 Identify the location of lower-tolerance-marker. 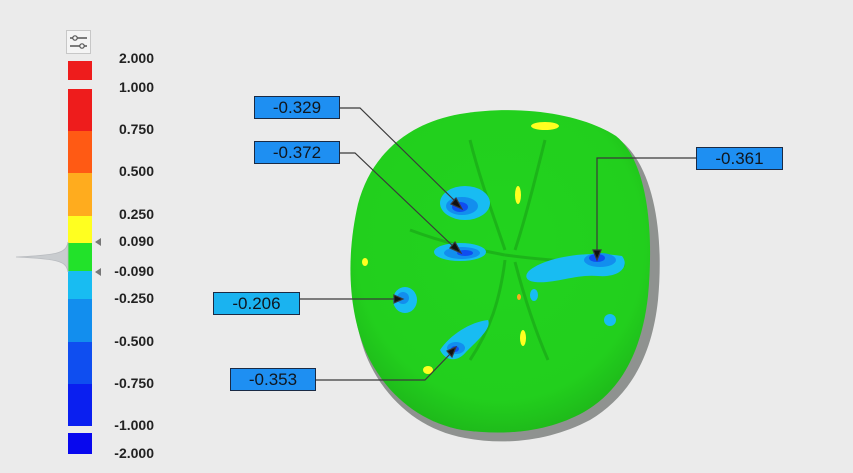
(98, 272).